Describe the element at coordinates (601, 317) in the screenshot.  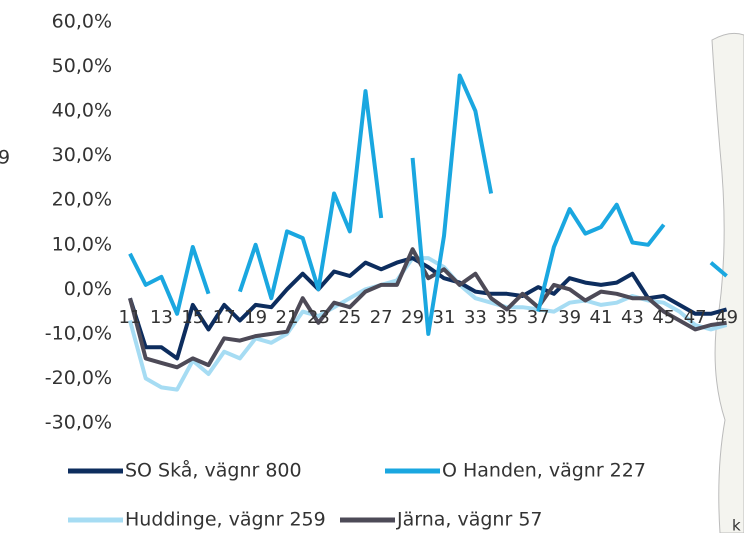
I see `x-tick-label: 41` at that location.